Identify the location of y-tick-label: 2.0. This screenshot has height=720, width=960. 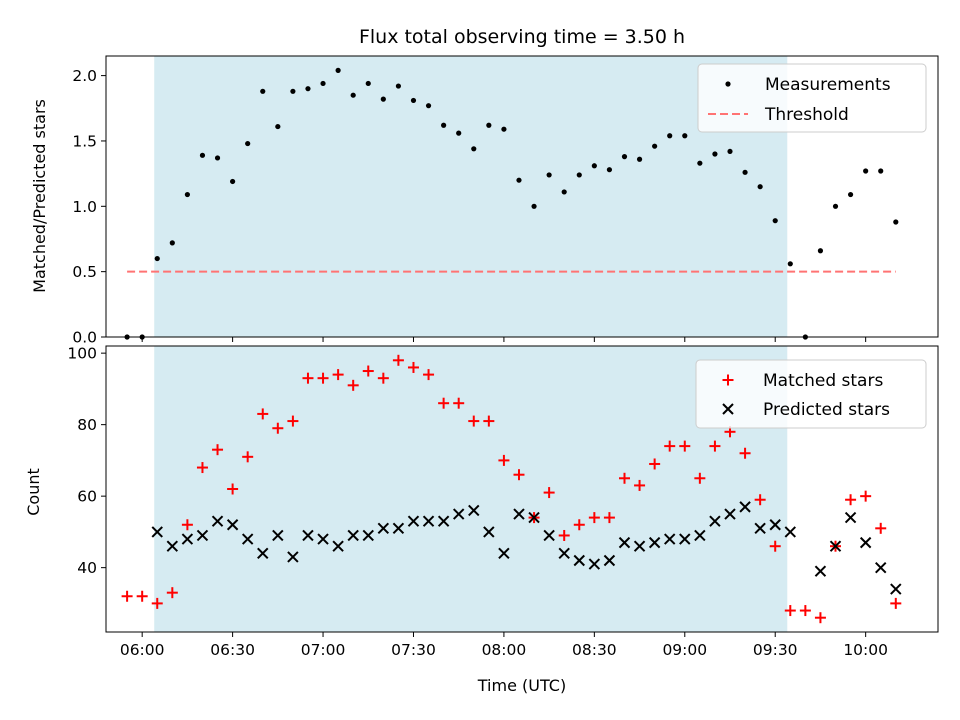
(84, 76).